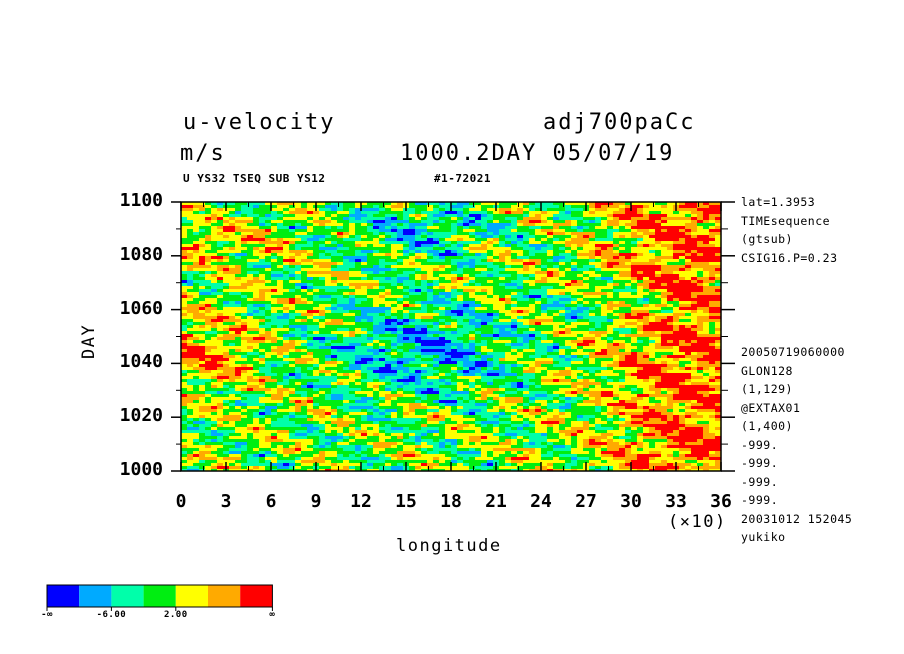 Image resolution: width=904 pixels, height=654 pixels. What do you see at coordinates (141, 254) in the screenshot?
I see `y-tick-label: 1080` at bounding box center [141, 254].